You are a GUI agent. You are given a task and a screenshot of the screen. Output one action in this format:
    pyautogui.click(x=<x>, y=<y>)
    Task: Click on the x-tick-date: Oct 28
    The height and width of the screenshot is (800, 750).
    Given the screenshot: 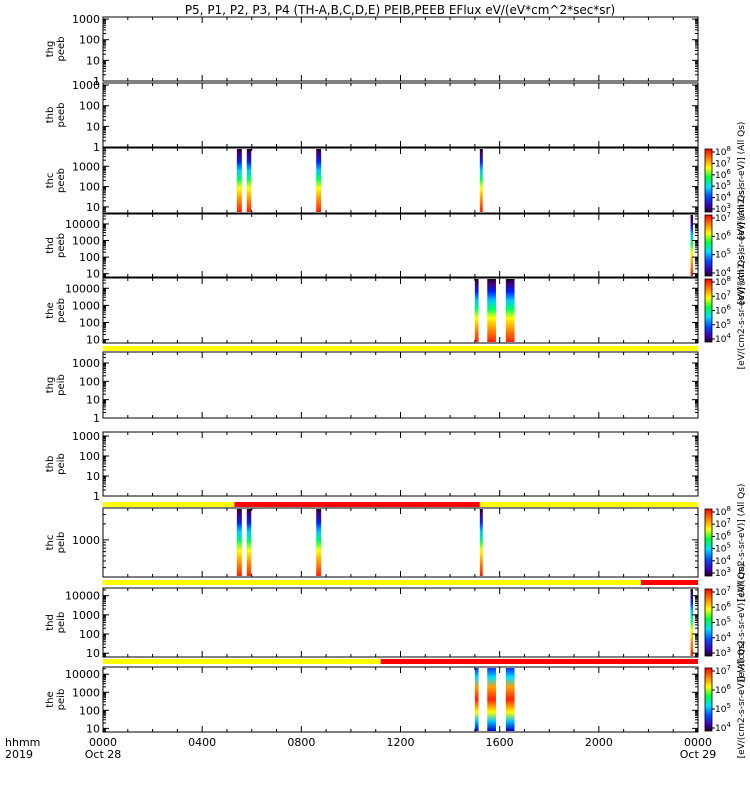 What is the action you would take?
    pyautogui.click(x=103, y=754)
    